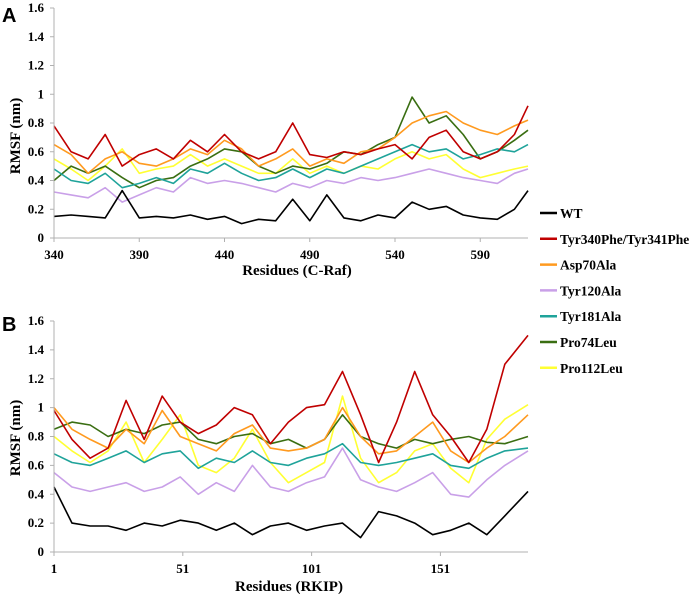  Describe the element at coordinates (36, 65) in the screenshot. I see `panel-a-y-tick-label: 1.2` at that location.